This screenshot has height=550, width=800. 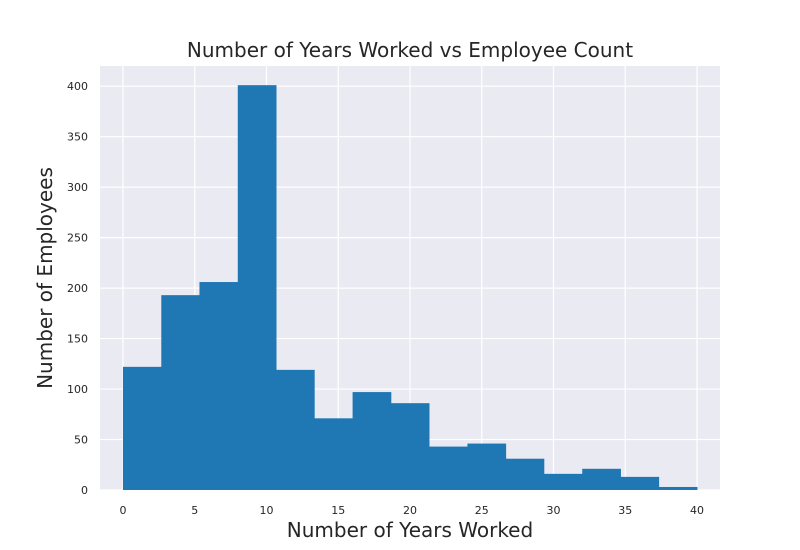 What do you see at coordinates (77, 137) in the screenshot?
I see `y-tick-label: 350` at bounding box center [77, 137].